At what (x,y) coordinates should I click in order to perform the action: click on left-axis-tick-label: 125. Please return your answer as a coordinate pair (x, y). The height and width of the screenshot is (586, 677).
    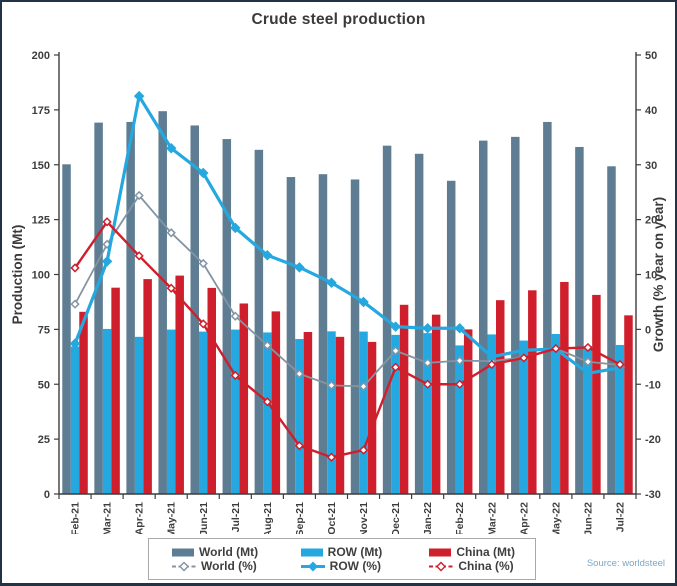
    Looking at the image, I should click on (41, 221).